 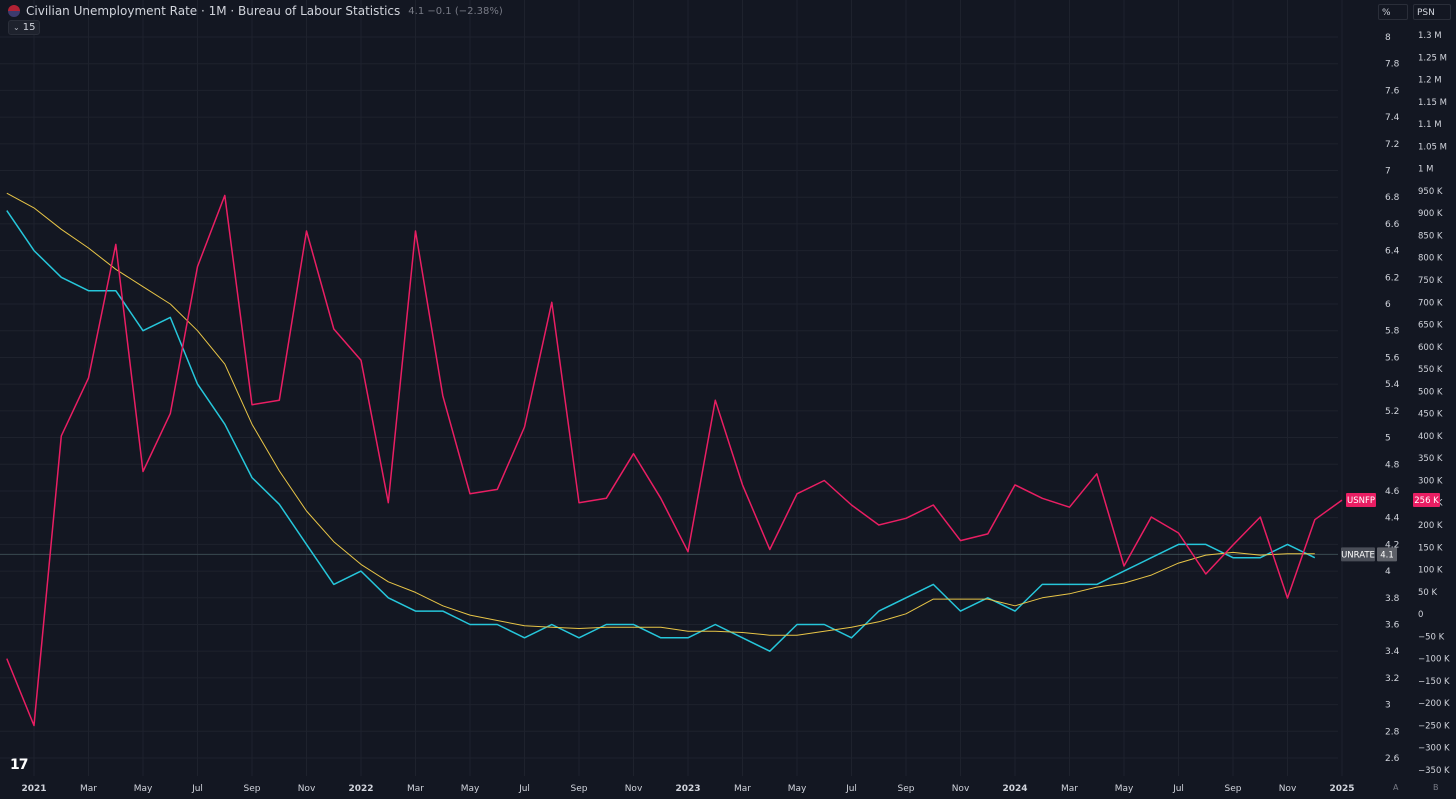 I want to click on right-axis-tick-label: 800 K, so click(x=1430, y=259).